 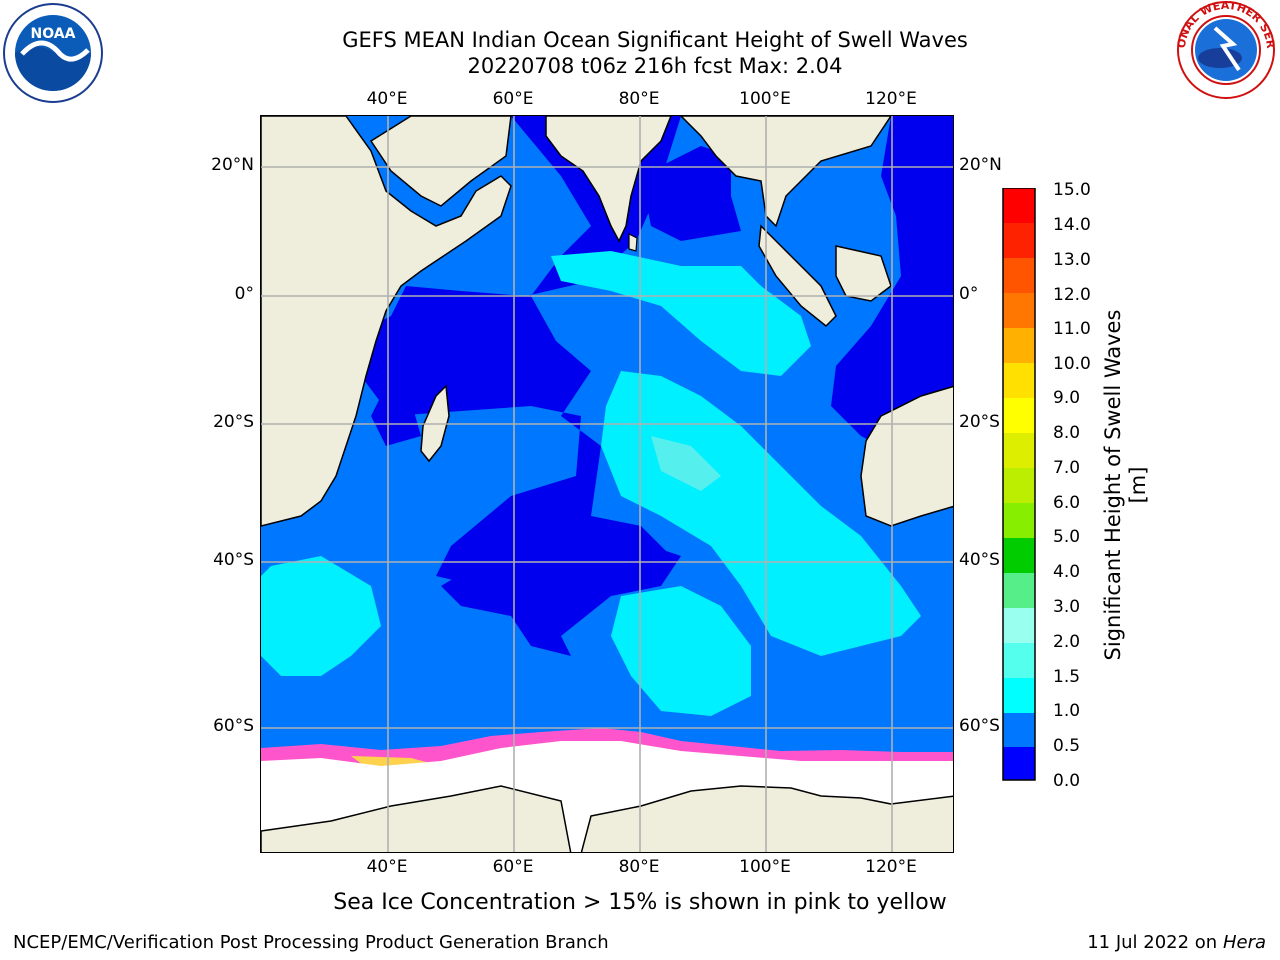 I want to click on colorbar-tick: 1.5, so click(x=1067, y=677).